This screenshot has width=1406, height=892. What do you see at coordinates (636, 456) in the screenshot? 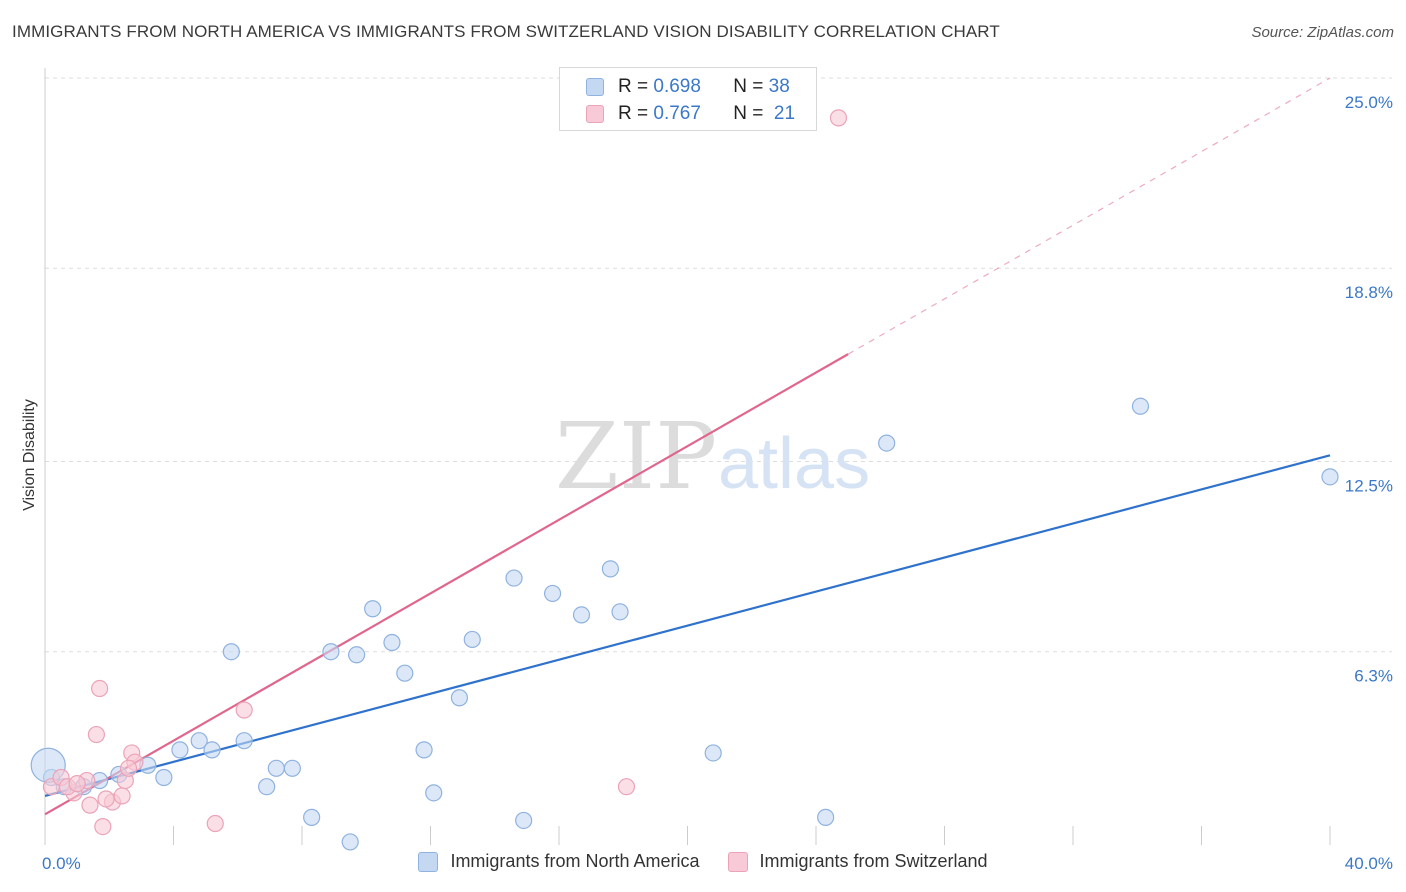
I see `watermark-zip: ZIP` at bounding box center [636, 456].